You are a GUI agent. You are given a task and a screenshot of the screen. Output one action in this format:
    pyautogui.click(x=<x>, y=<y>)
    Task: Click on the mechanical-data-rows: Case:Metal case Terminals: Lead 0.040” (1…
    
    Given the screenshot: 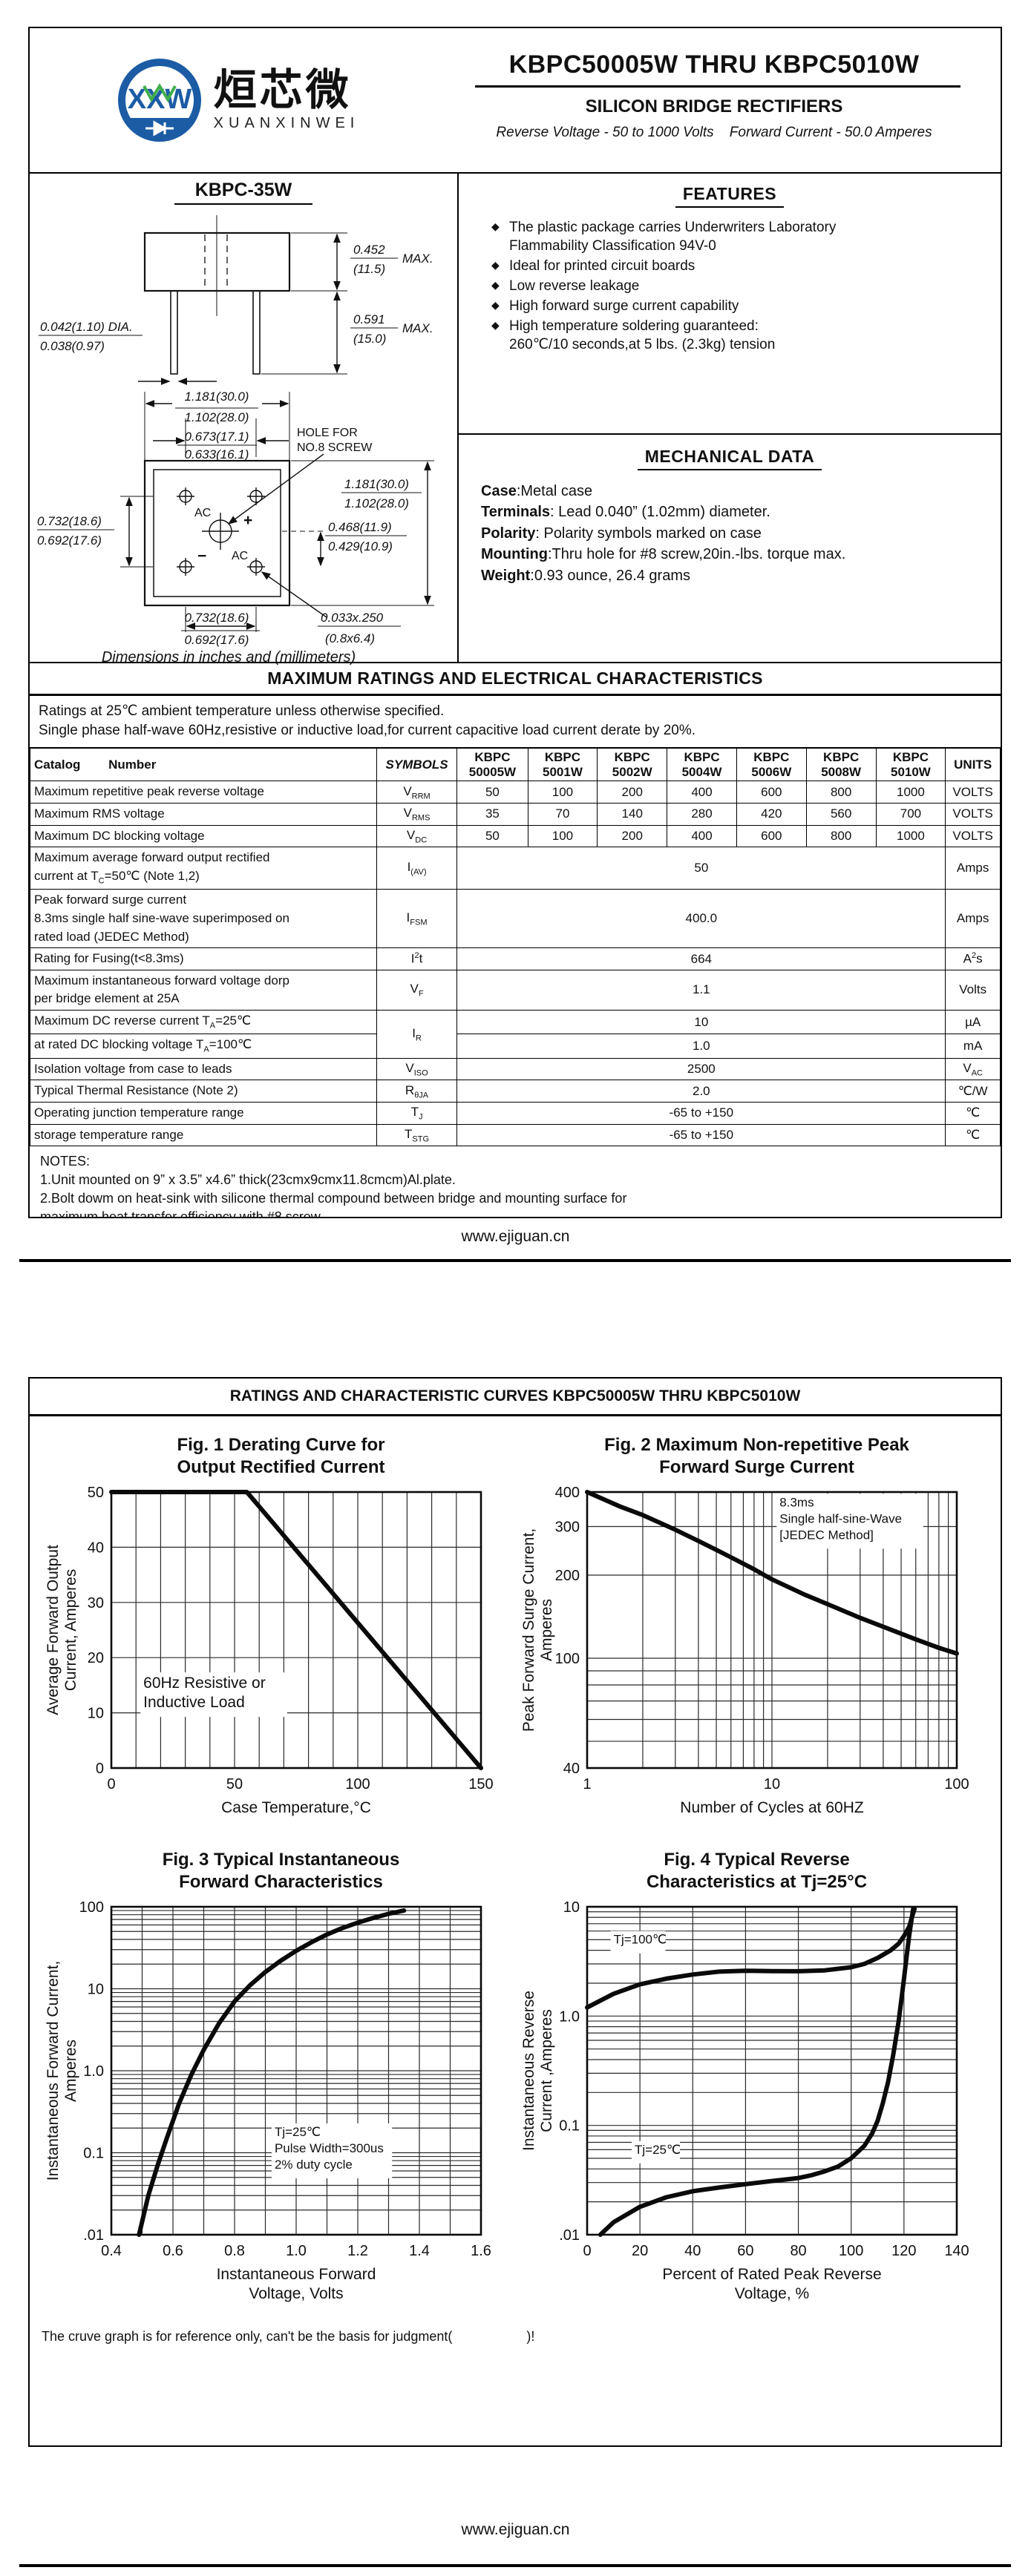 What is the action you would take?
    pyautogui.click(x=730, y=533)
    